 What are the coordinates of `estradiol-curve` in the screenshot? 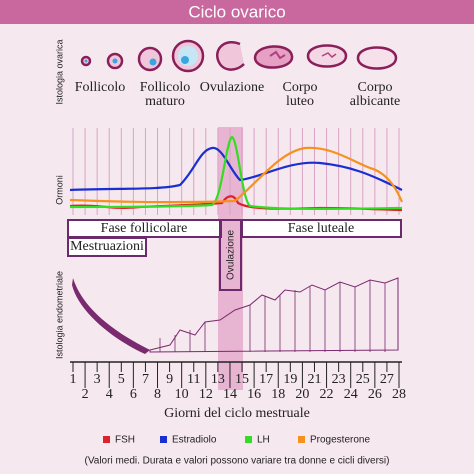 It's located at (236, 169).